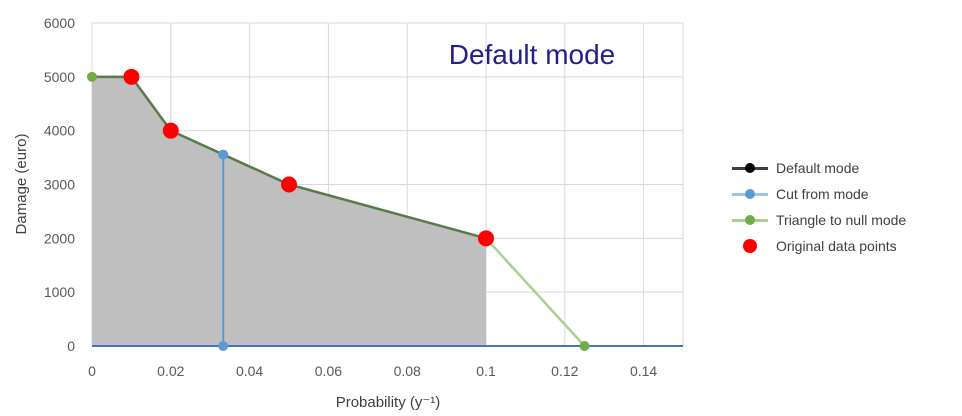 The image size is (962, 416). Describe the element at coordinates (751, 168) in the screenshot. I see `legend-symbol-default-mode` at that location.